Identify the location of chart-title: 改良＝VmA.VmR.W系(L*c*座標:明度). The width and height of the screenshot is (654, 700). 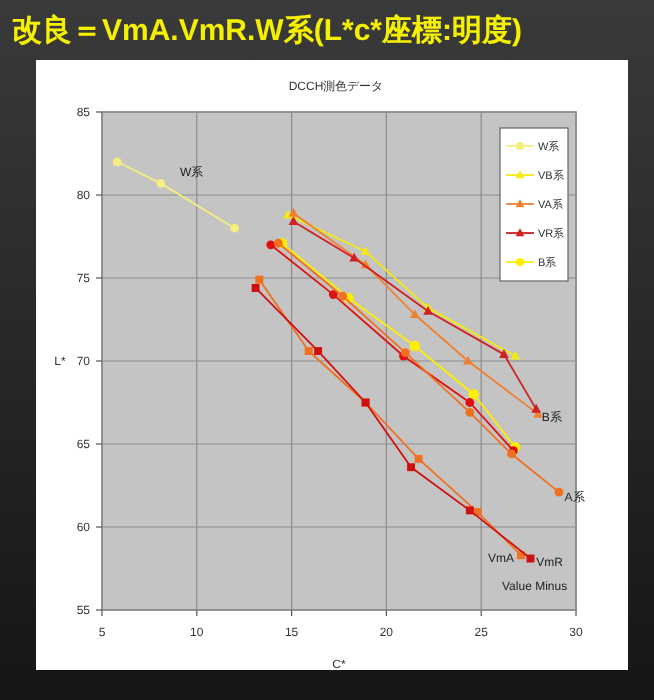
(267, 30).